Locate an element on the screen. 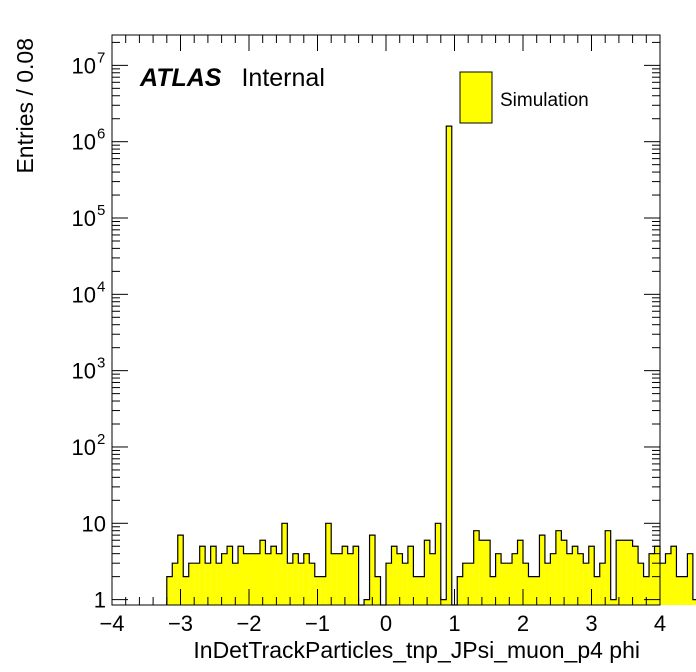 The width and height of the screenshot is (696, 672). x-tick-label: 0 is located at coordinates (386, 623).